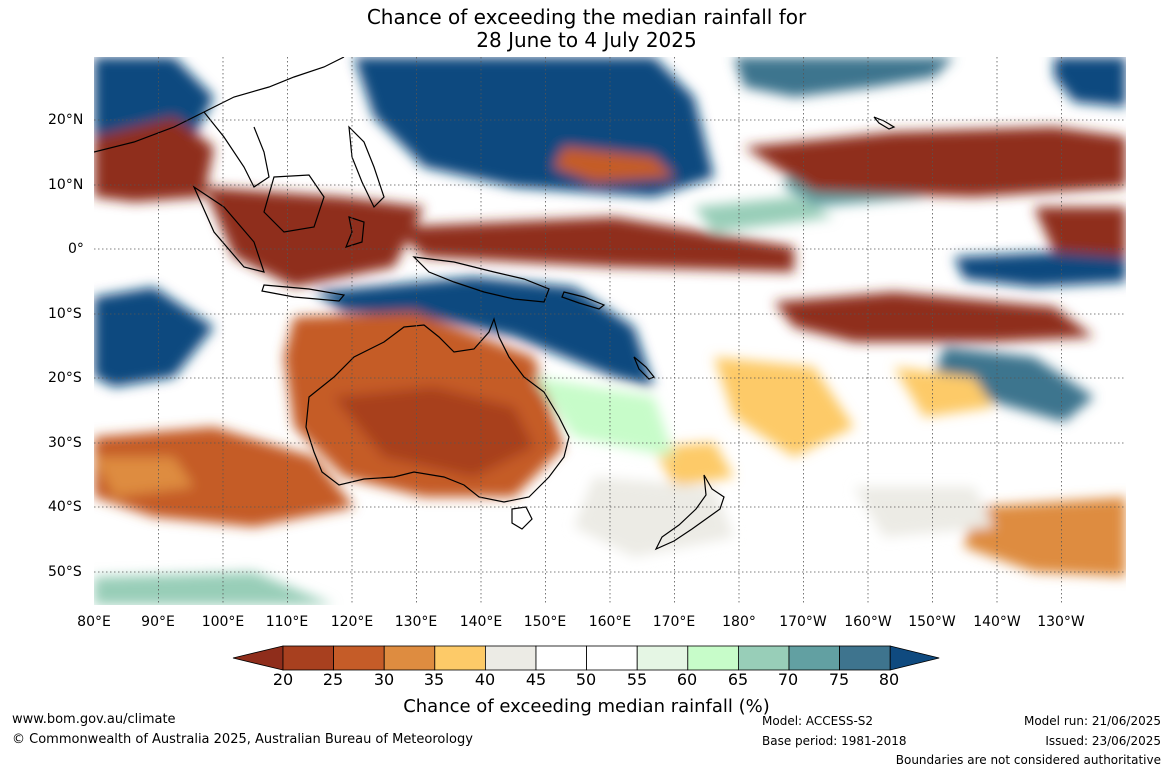 The width and height of the screenshot is (1173, 770). What do you see at coordinates (94, 719) in the screenshot?
I see `website-link: www.bom.gov.au/climate` at bounding box center [94, 719].